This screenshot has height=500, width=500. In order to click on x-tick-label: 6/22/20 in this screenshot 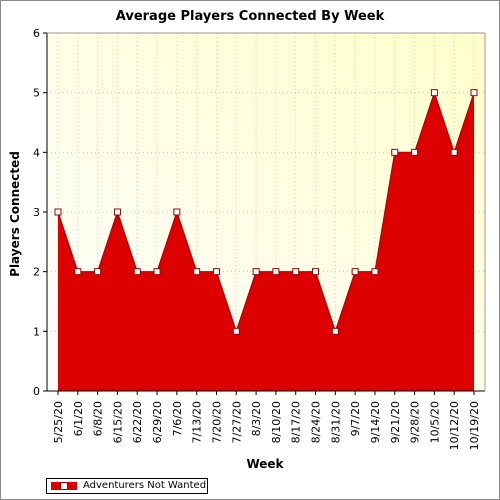, I will do `click(137, 422)`.